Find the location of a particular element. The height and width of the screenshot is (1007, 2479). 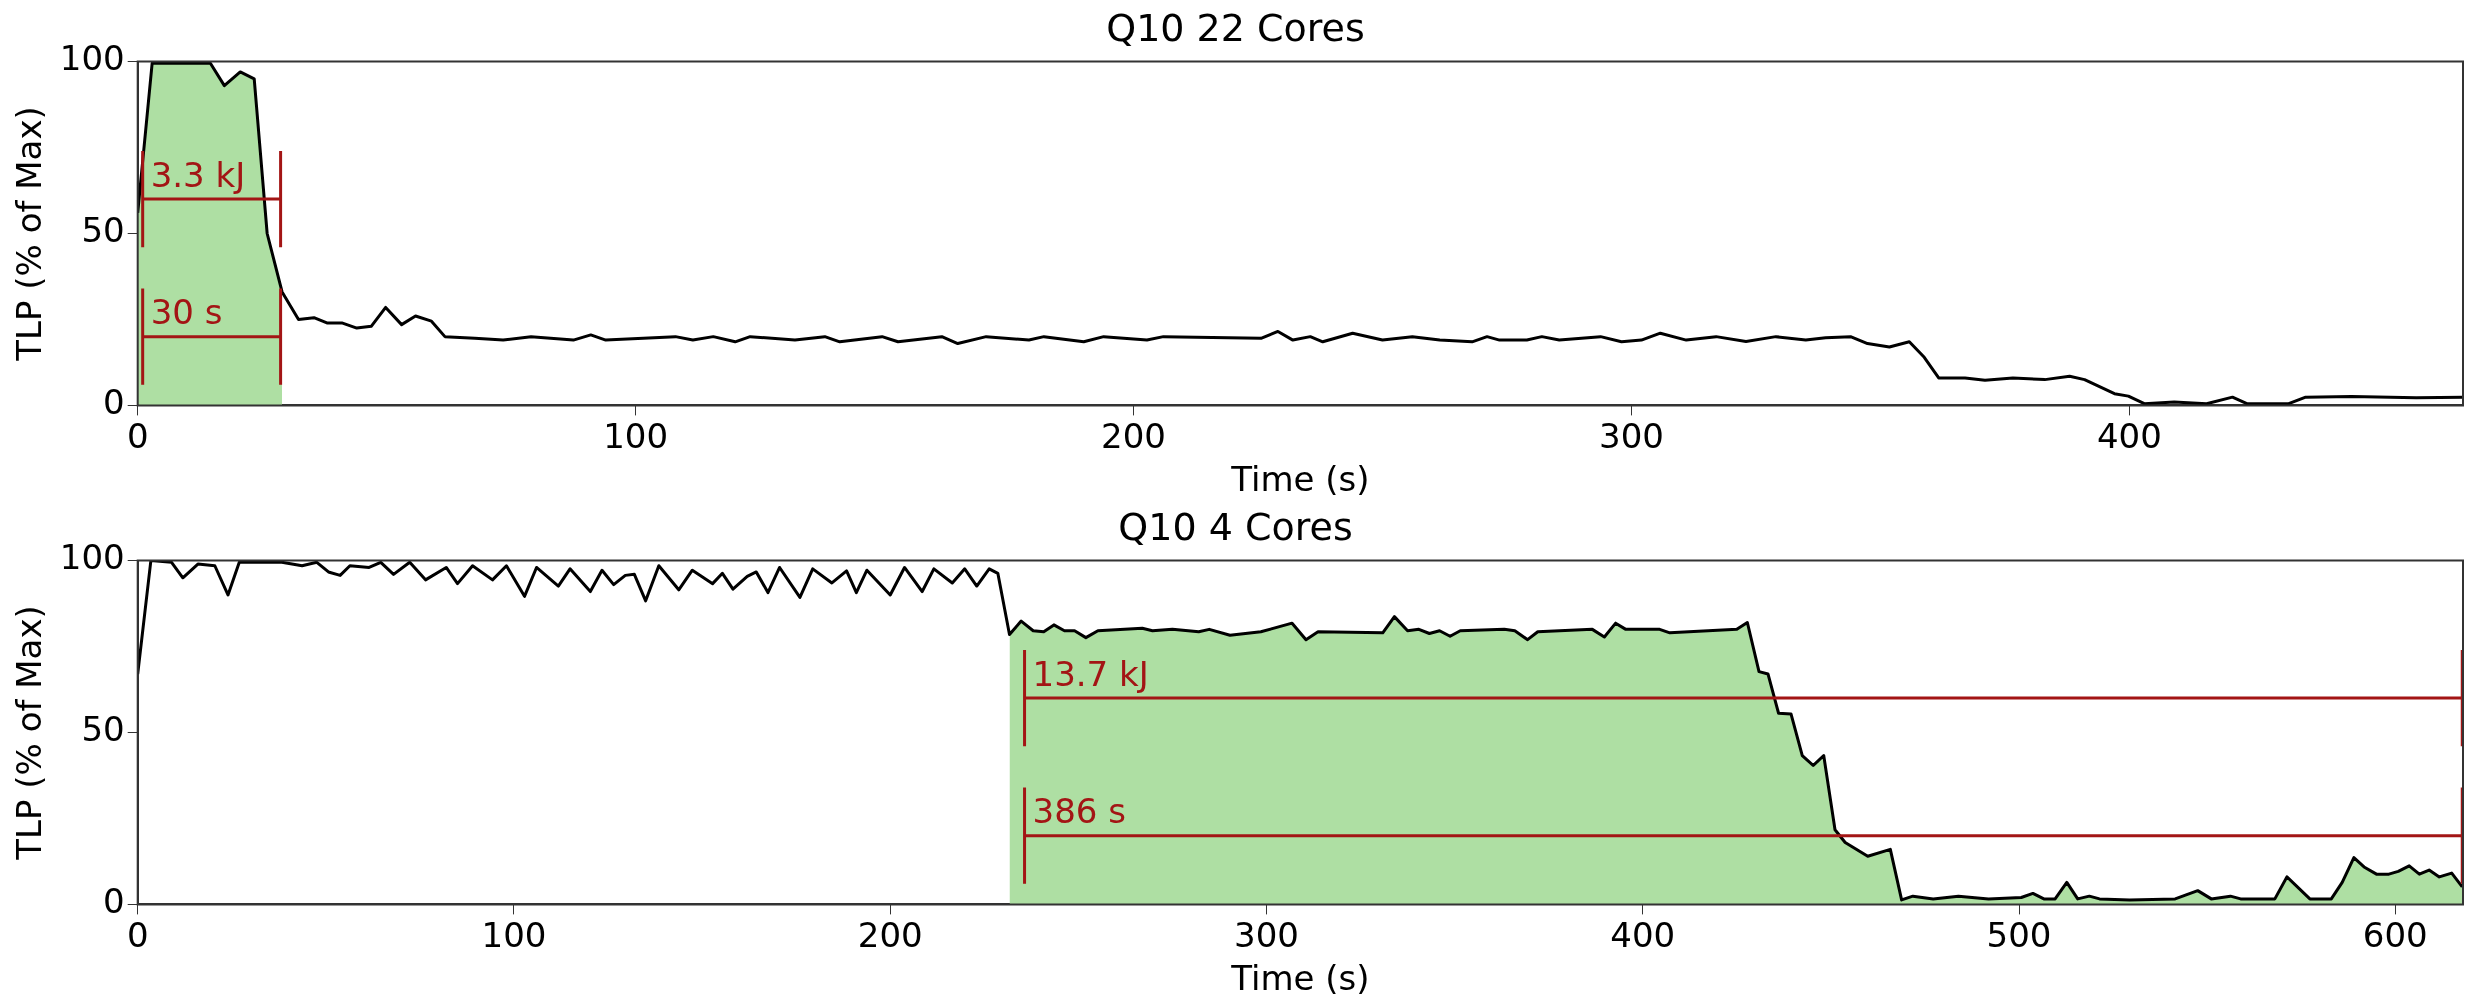

chart-title: Q10 4 Cores is located at coordinates (1235, 526).